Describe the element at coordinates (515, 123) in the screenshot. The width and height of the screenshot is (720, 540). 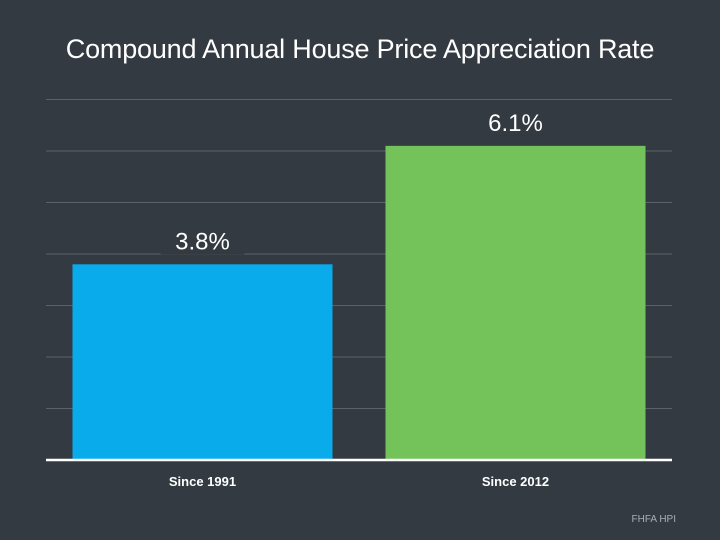
I see `data-label: 6.1%` at that location.